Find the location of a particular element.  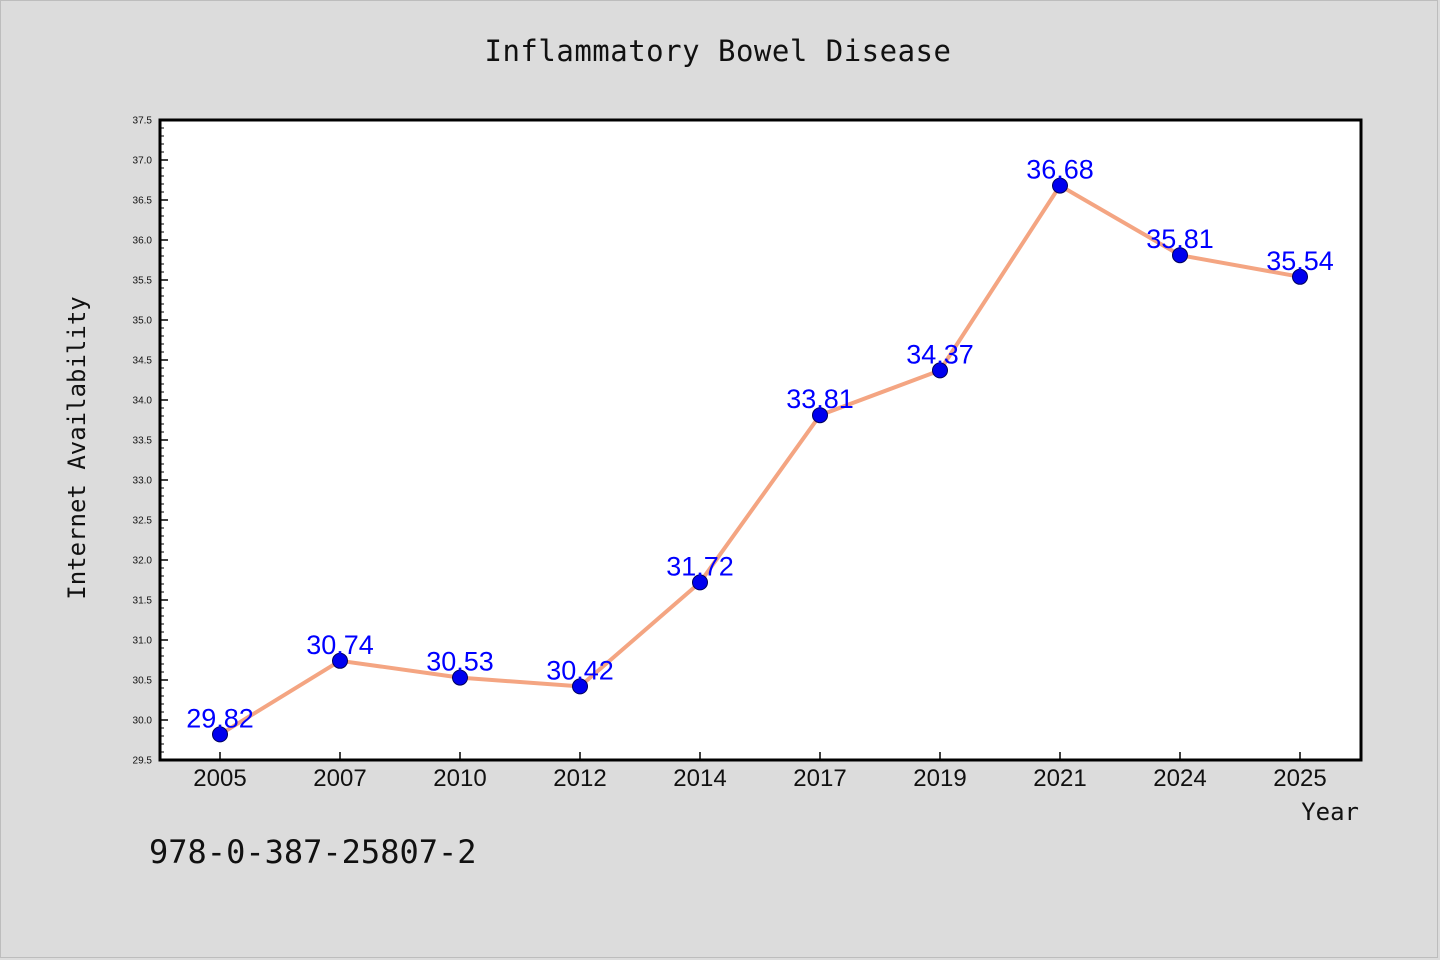

y-tick-label: 35.5 is located at coordinates (143, 281).